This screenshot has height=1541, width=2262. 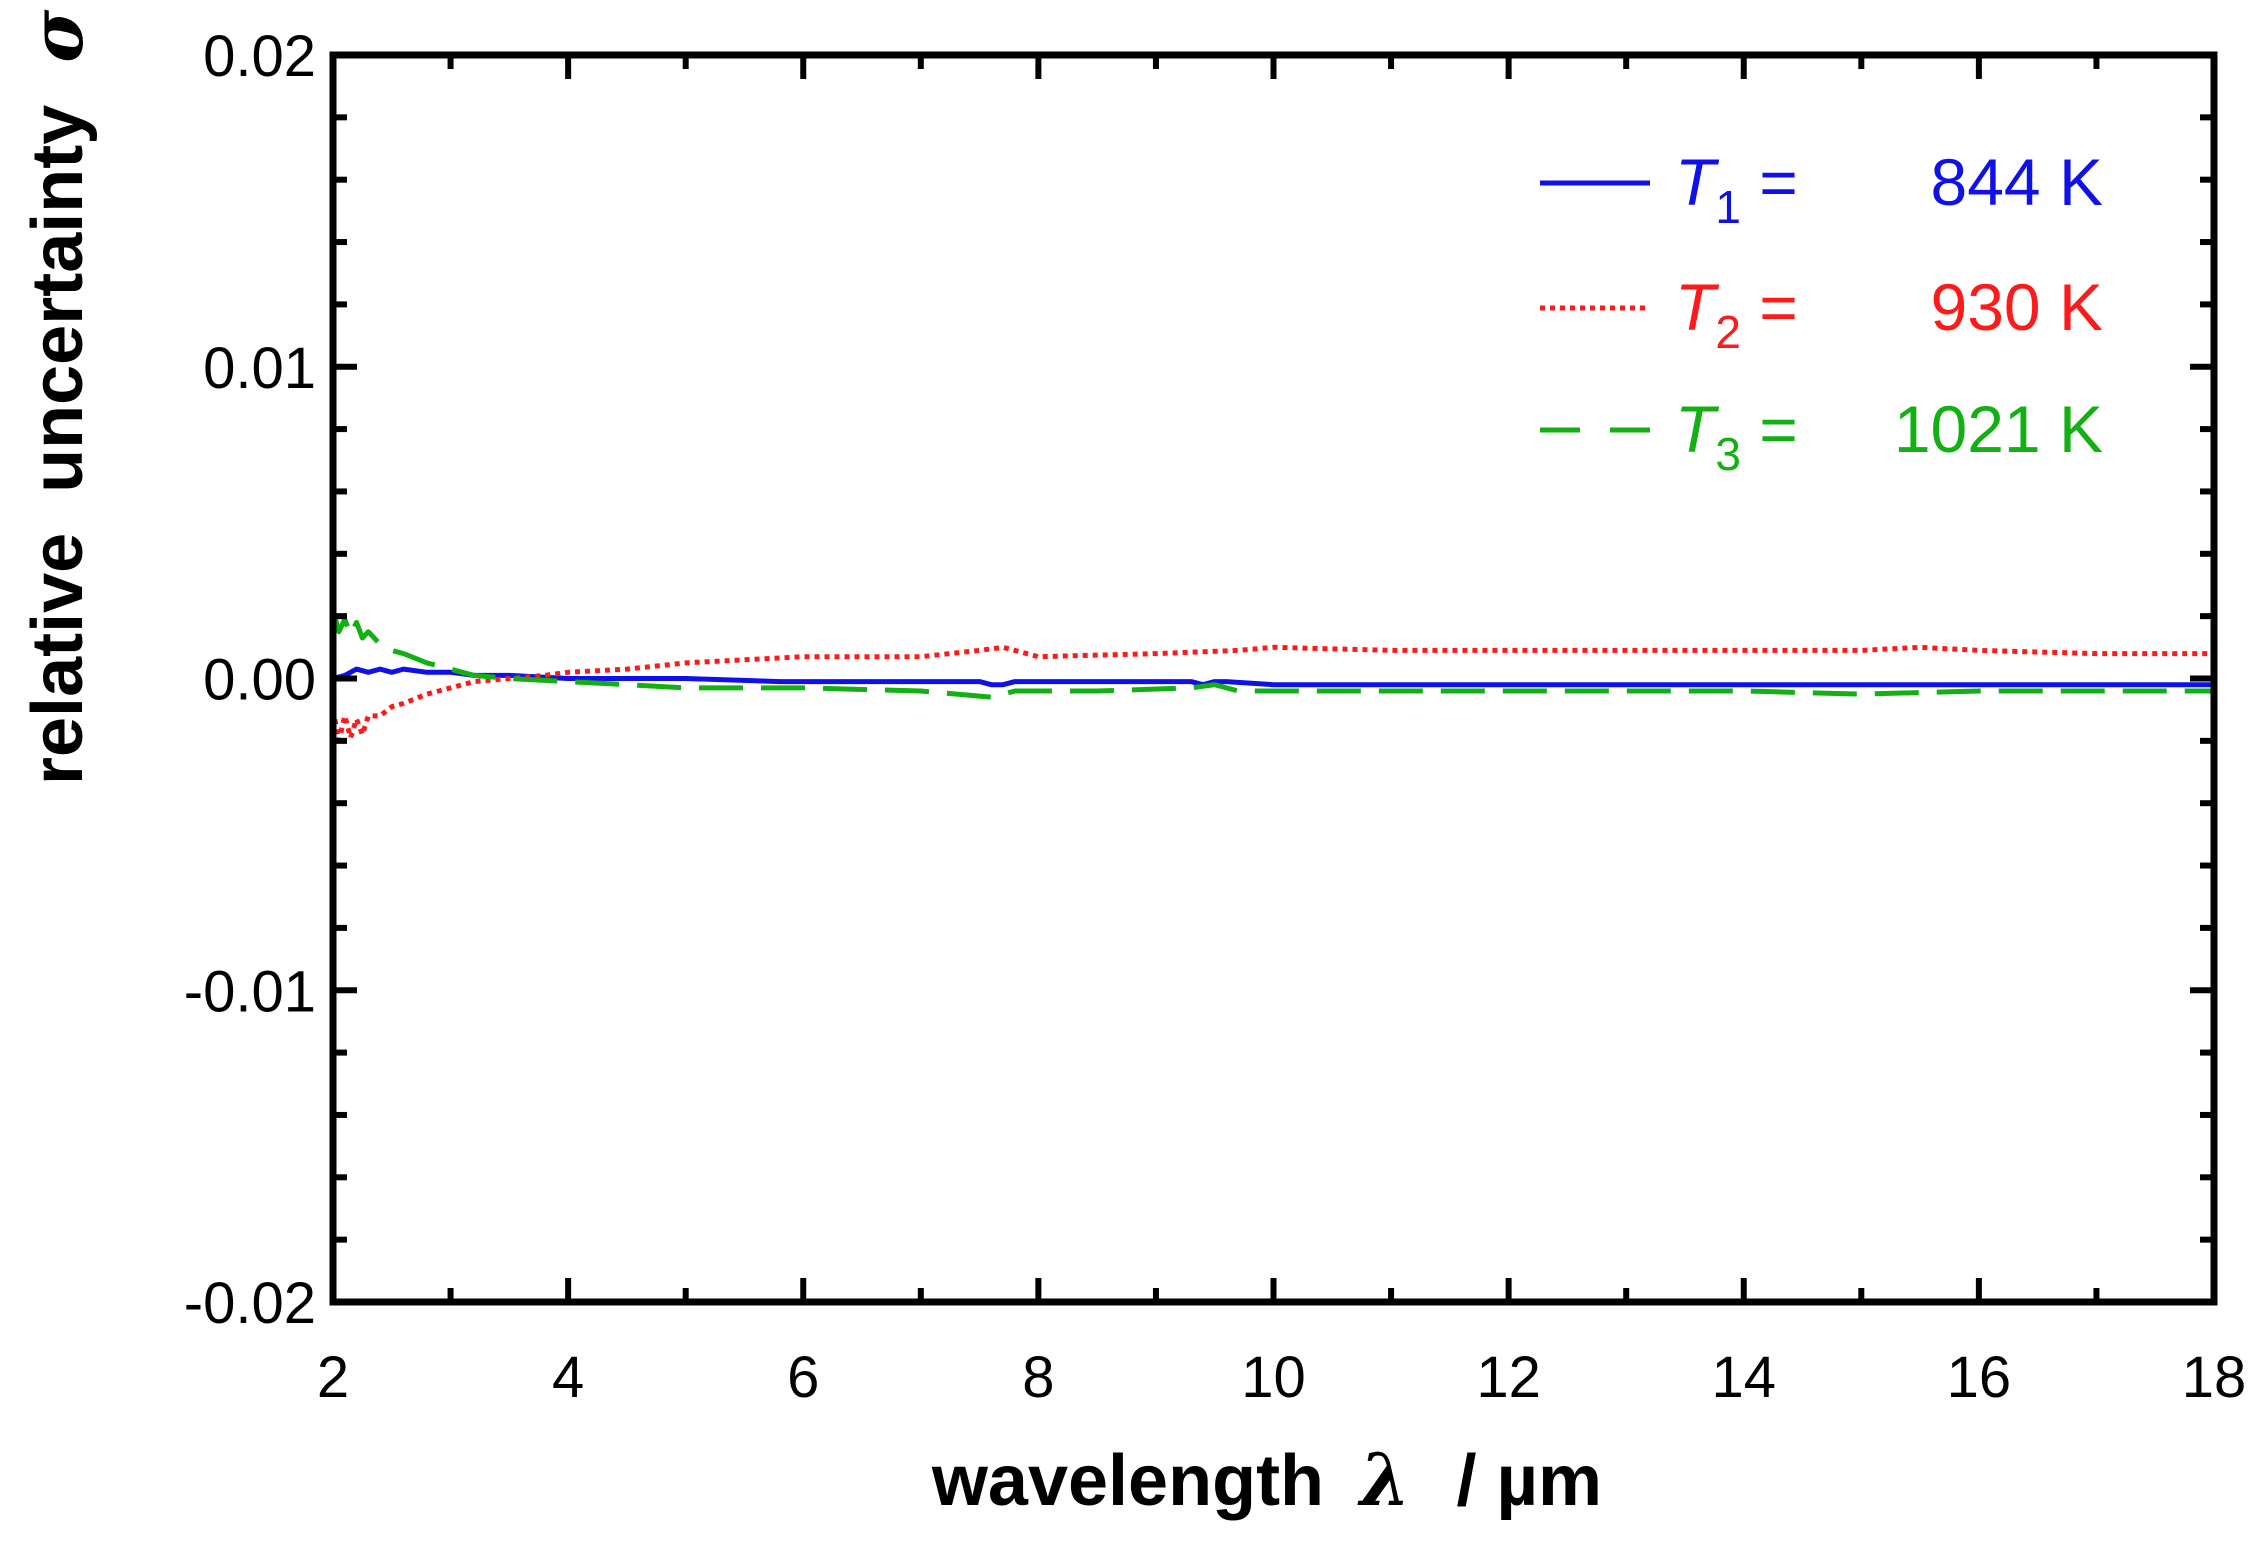 I want to click on y-tick-label: 0.02, so click(x=259, y=56).